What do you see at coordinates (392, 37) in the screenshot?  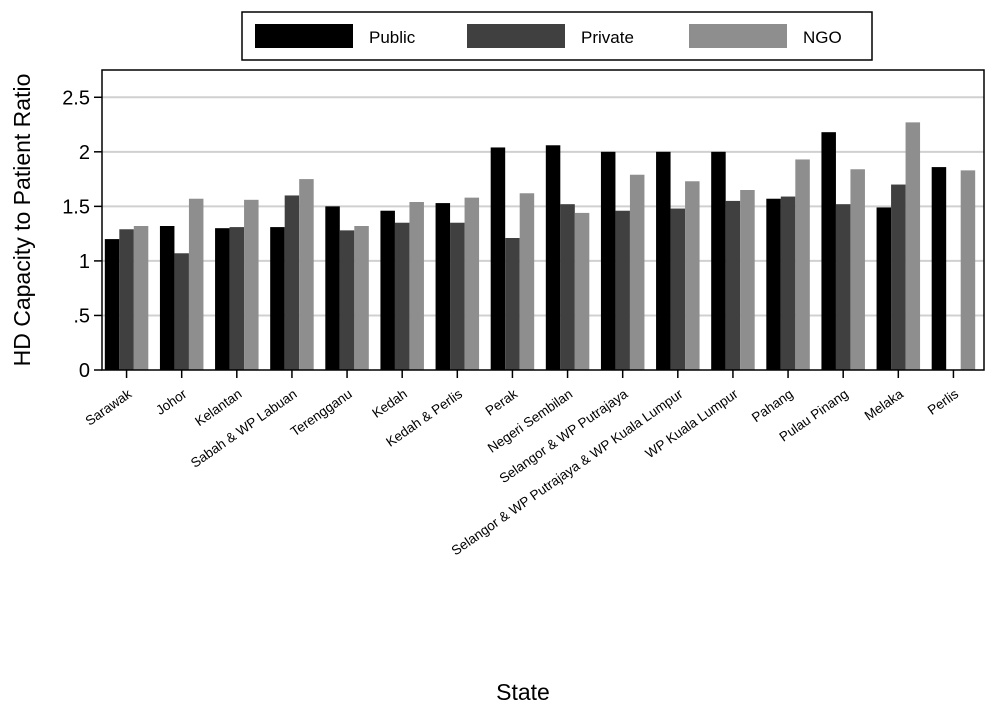 I see `legend-label-public: Public` at bounding box center [392, 37].